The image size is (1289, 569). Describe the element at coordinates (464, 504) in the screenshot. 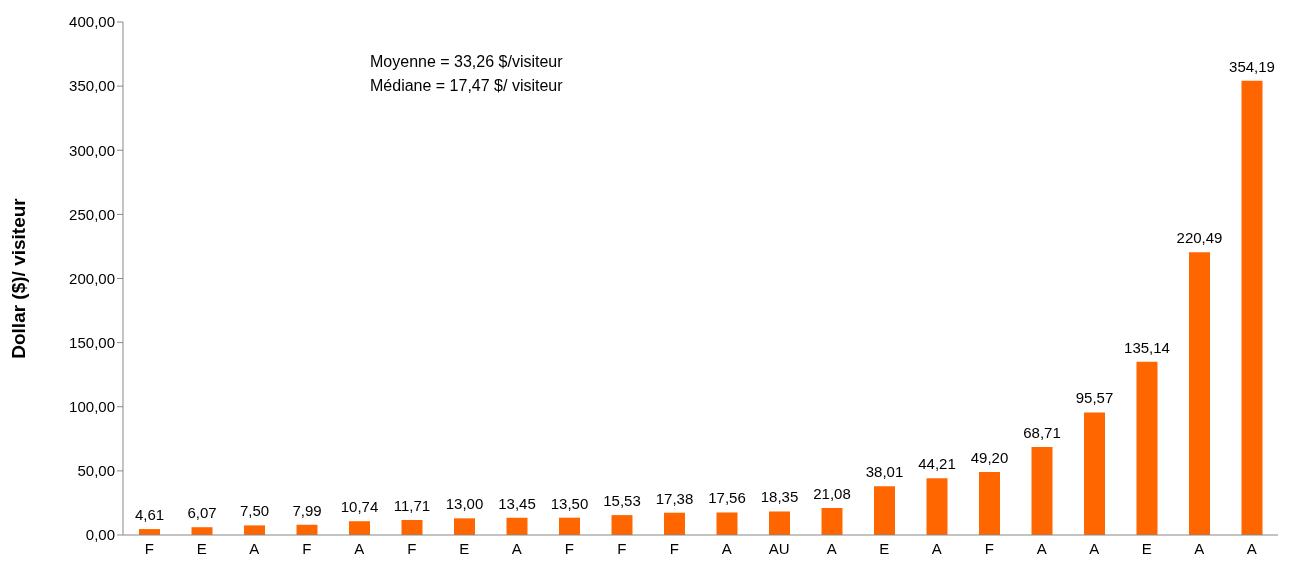

I see `data-label: 13,00` at that location.